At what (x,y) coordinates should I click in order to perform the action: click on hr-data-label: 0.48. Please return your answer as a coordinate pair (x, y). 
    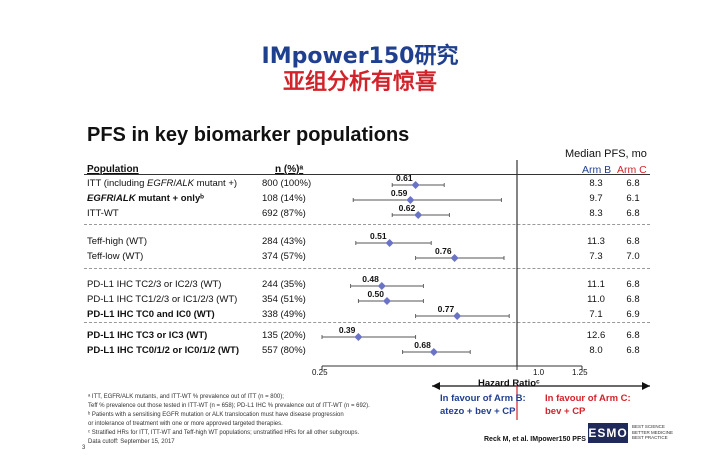
    Looking at the image, I should click on (370, 279).